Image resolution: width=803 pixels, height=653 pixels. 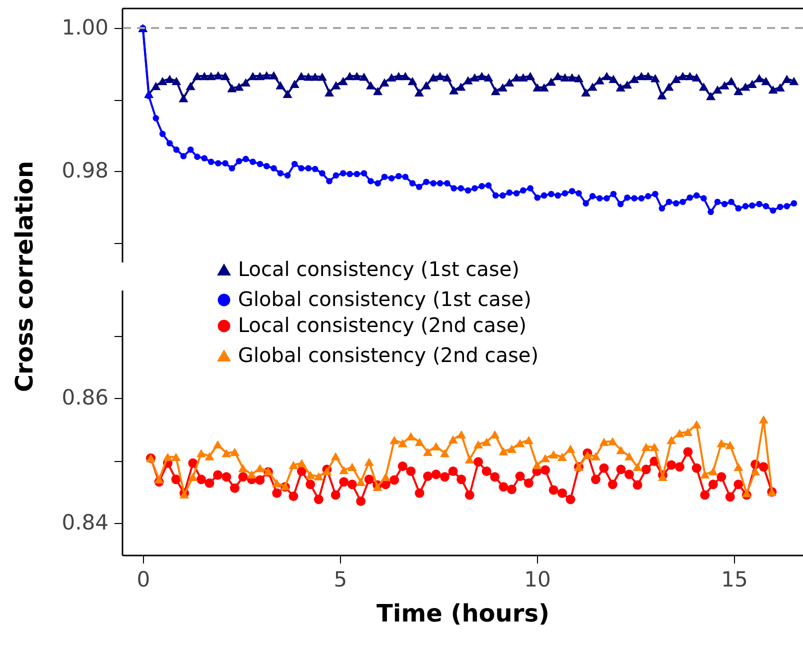 What do you see at coordinates (382, 325) in the screenshot?
I see `legend-label: Local consistency (2nd case)` at bounding box center [382, 325].